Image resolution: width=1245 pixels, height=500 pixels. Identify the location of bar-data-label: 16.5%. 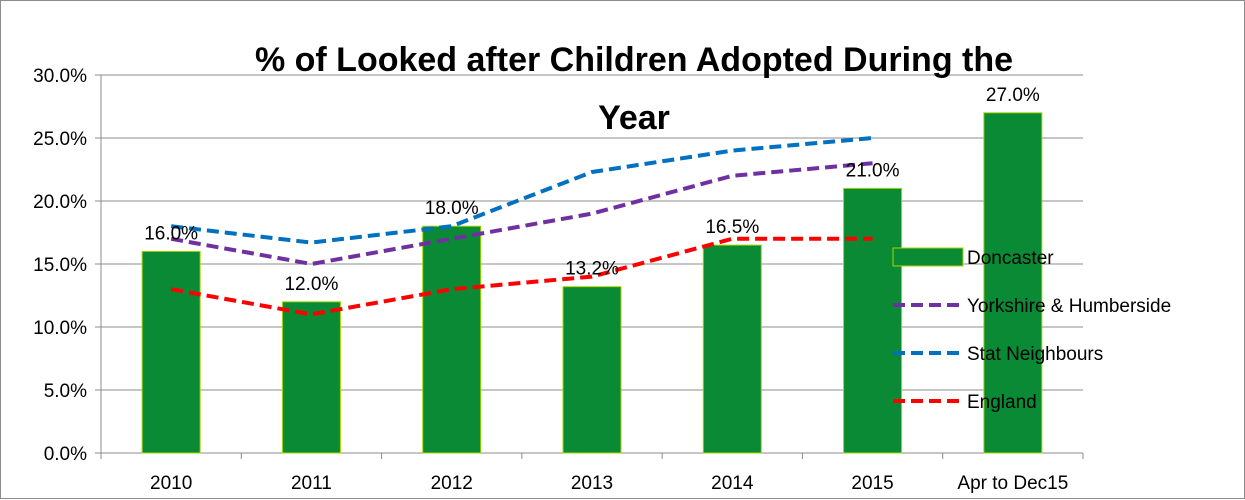
(732, 227).